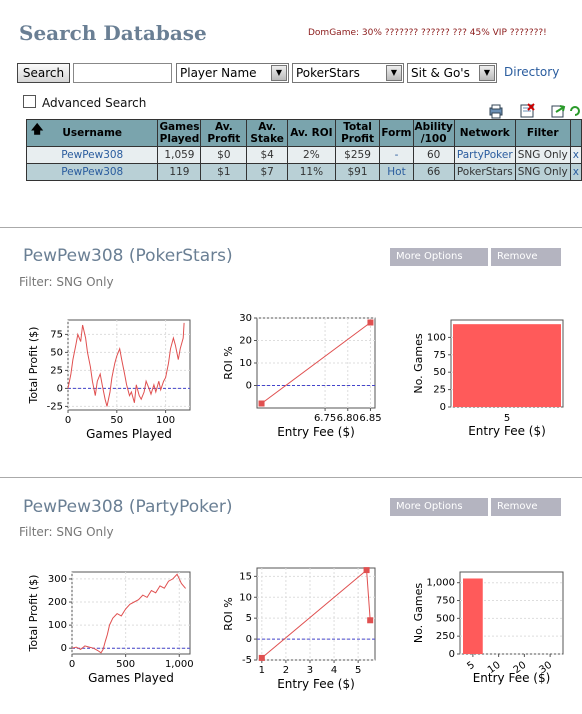 The width and height of the screenshot is (582, 714). What do you see at coordinates (433, 172) in the screenshot?
I see `cell-ability: 66` at bounding box center [433, 172].